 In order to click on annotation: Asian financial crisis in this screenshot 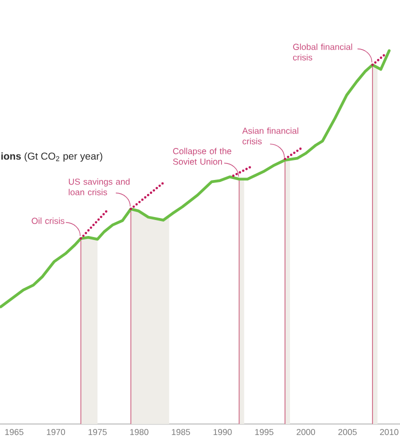, I will do `click(270, 135)`.